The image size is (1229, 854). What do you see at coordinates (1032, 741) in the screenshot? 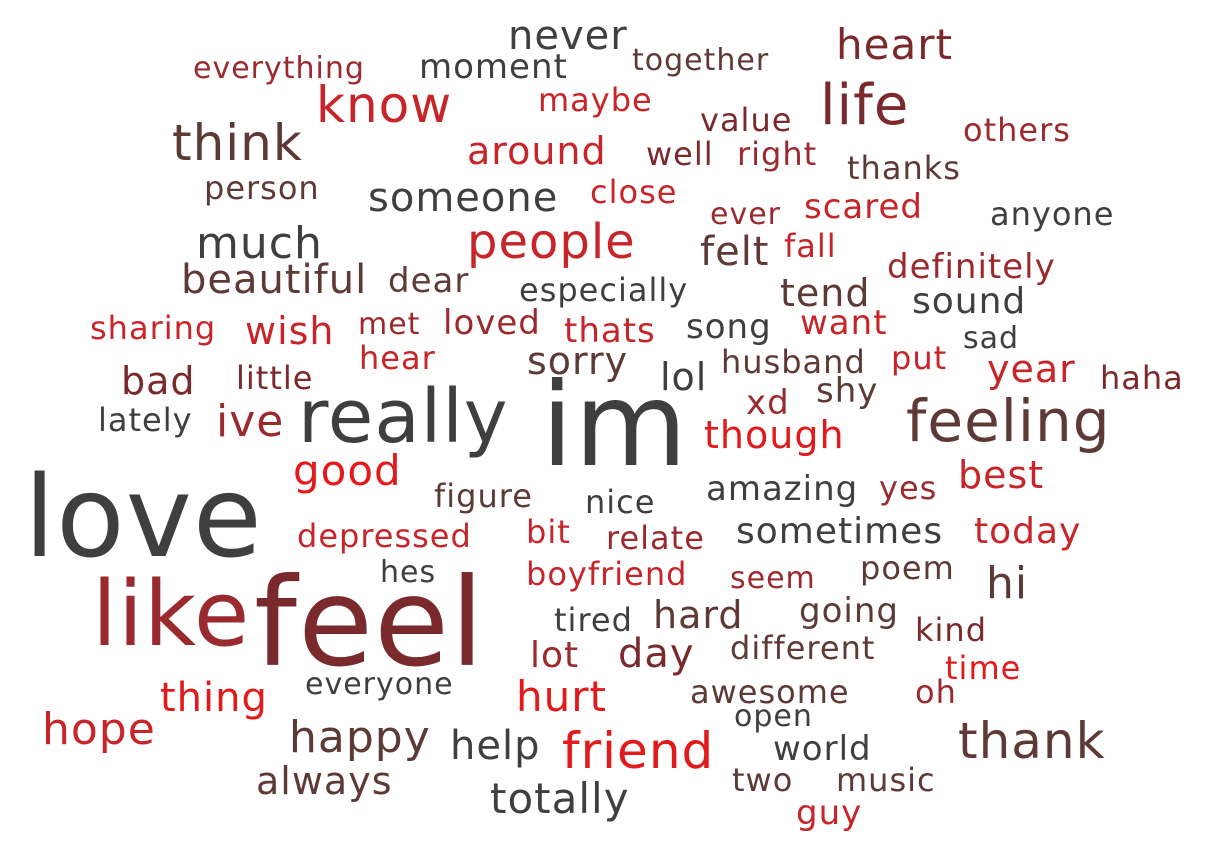
I see `word-thank: thank` at bounding box center [1032, 741].